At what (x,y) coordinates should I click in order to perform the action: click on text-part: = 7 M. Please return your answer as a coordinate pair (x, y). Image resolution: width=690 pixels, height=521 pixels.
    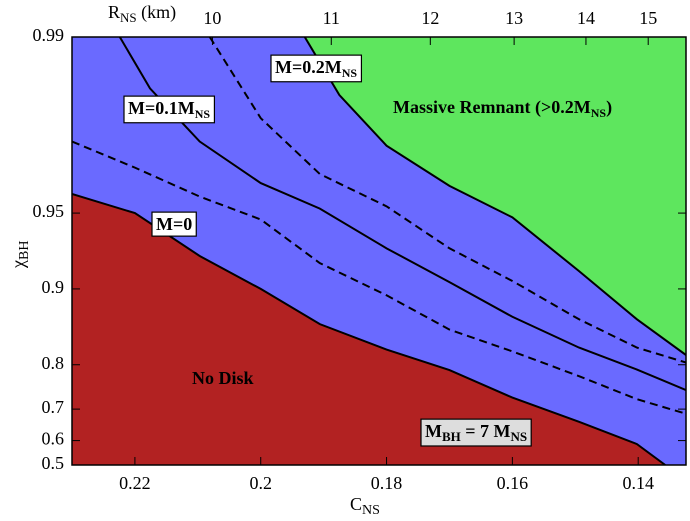
    Looking at the image, I should click on (486, 431).